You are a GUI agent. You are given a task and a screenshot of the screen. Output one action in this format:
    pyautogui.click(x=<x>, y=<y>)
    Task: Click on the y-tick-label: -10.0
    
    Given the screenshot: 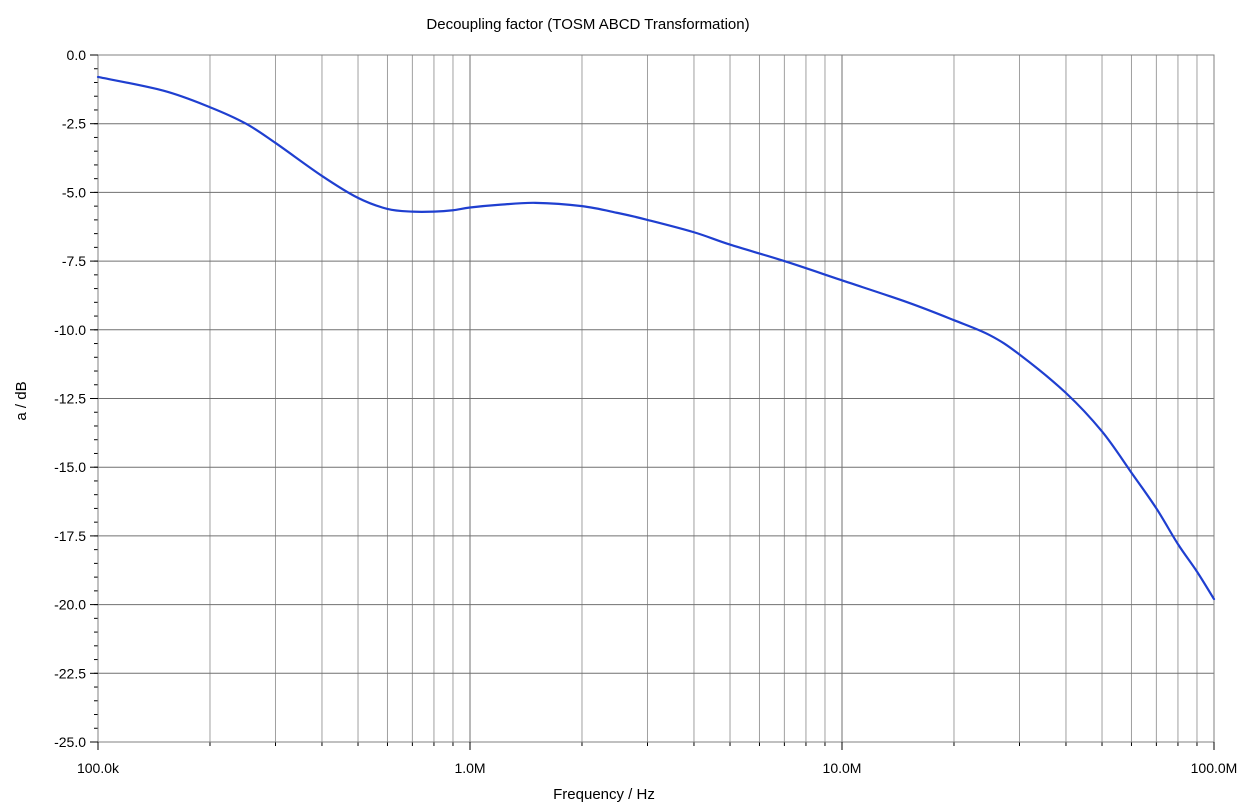 What is the action you would take?
    pyautogui.click(x=70, y=330)
    